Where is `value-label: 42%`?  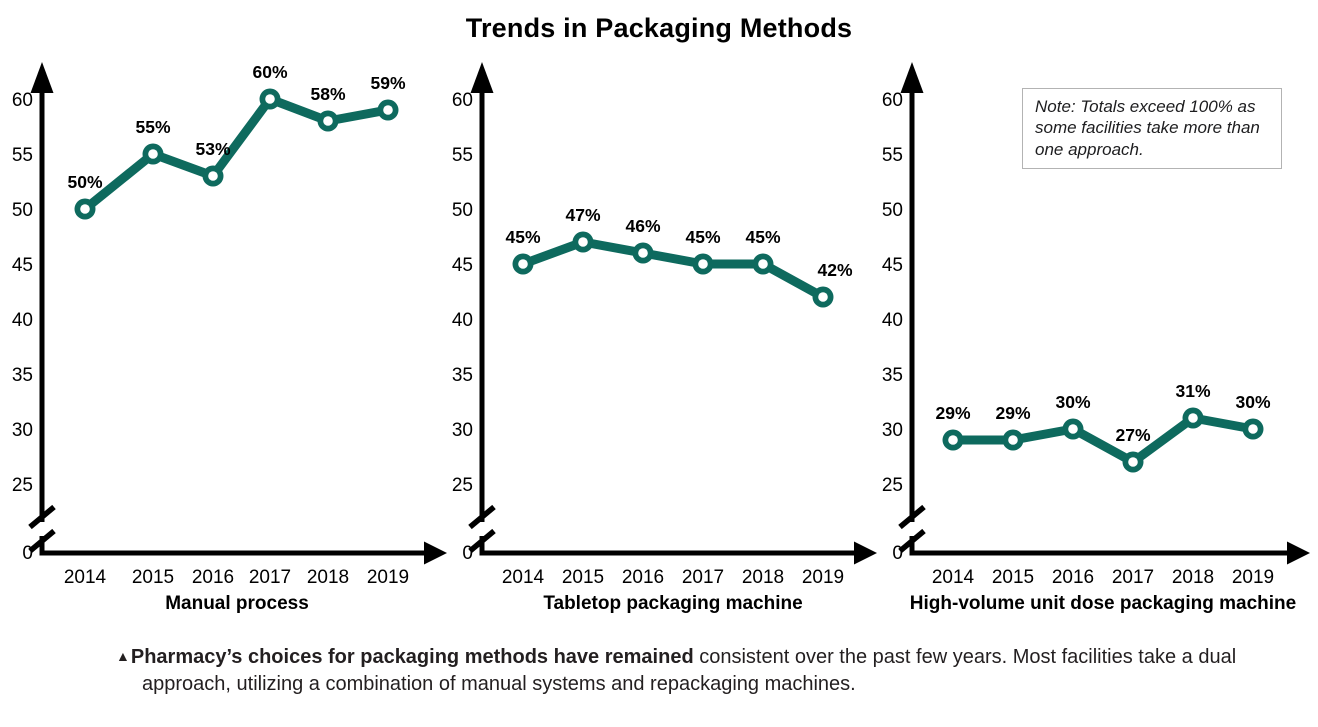
value-label: 42% is located at coordinates (834, 270).